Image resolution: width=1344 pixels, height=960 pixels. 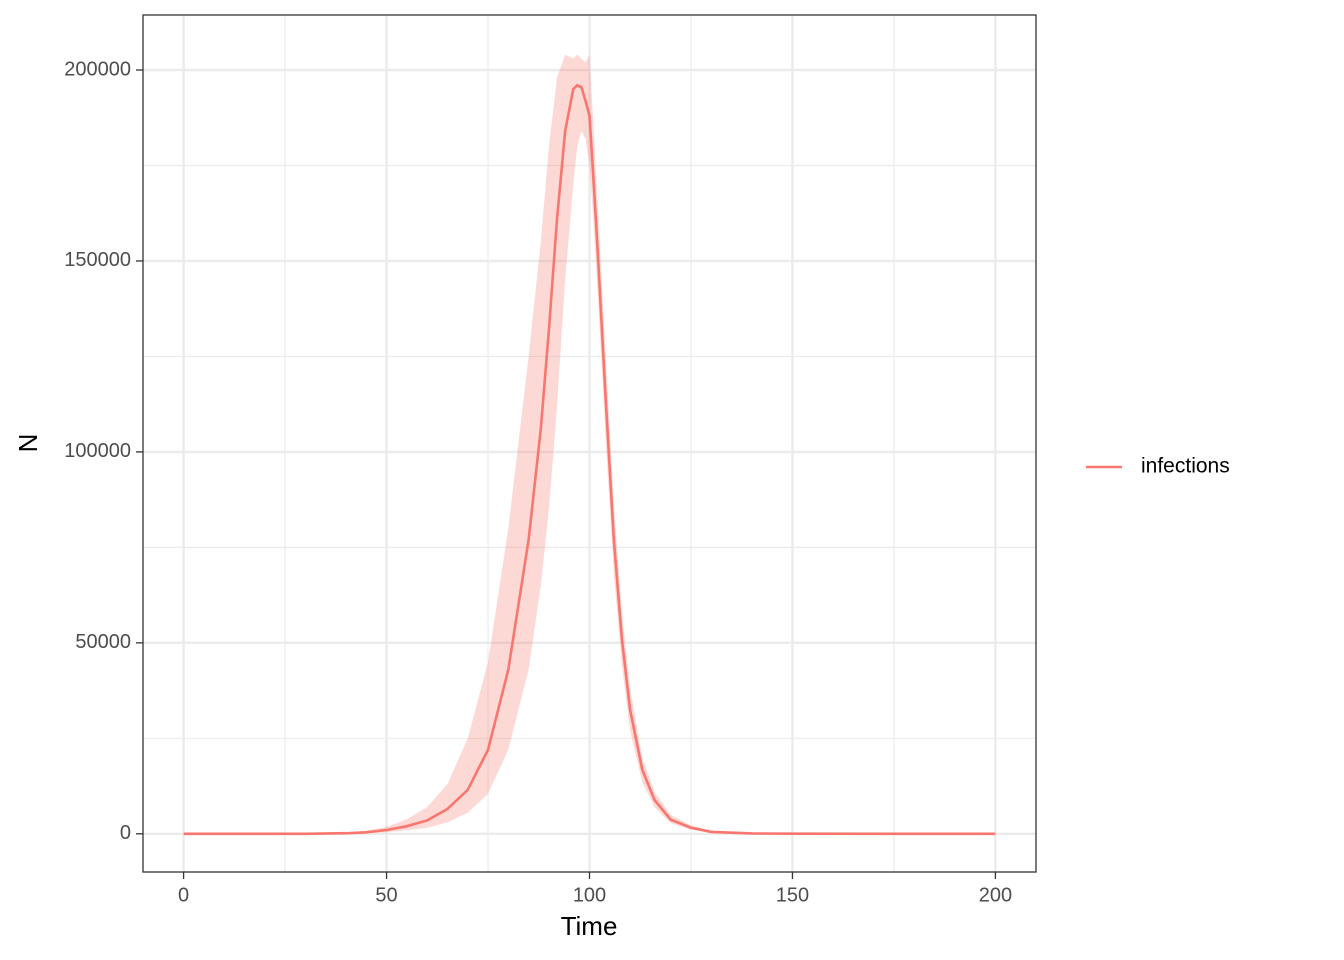 I want to click on y-tick-label: 0, so click(x=125, y=833).